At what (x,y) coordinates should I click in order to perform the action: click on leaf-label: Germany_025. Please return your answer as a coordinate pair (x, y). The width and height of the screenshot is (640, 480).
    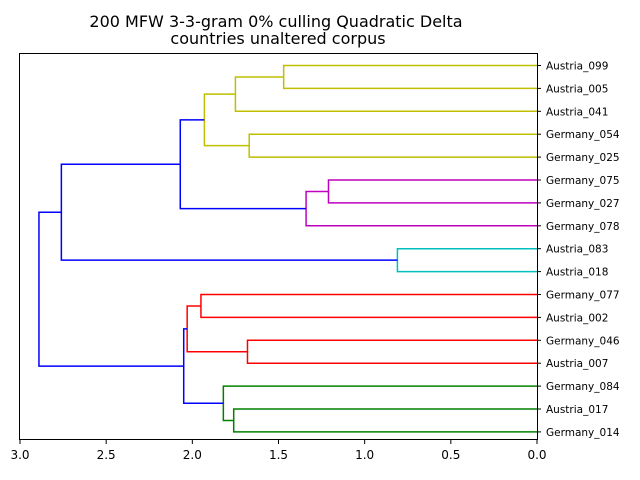
    Looking at the image, I should click on (583, 158).